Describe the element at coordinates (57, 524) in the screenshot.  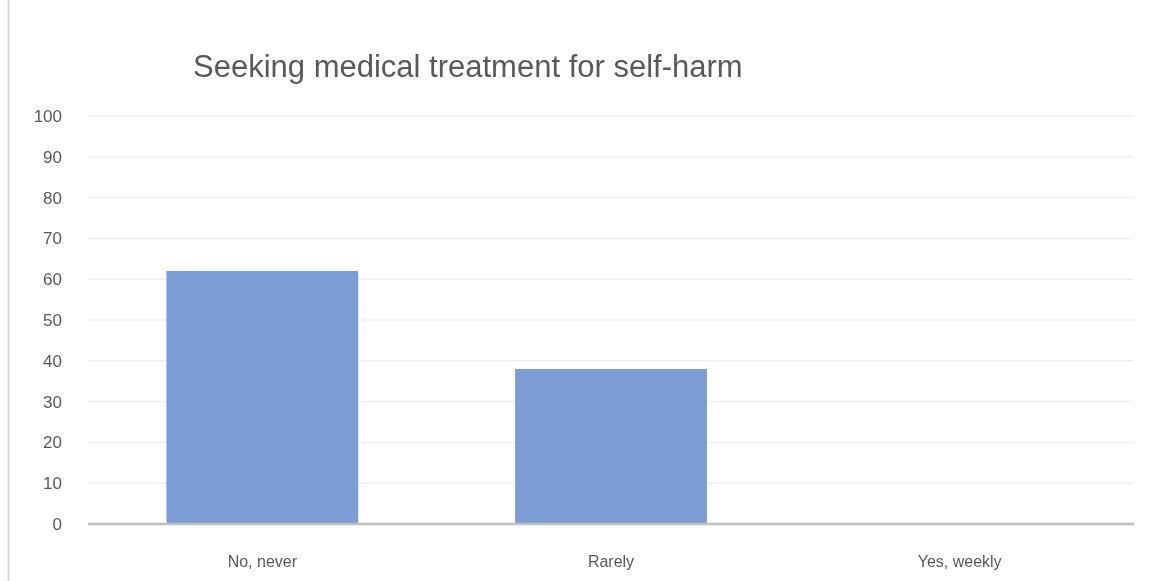
I see `y-tick-label: 0` at that location.